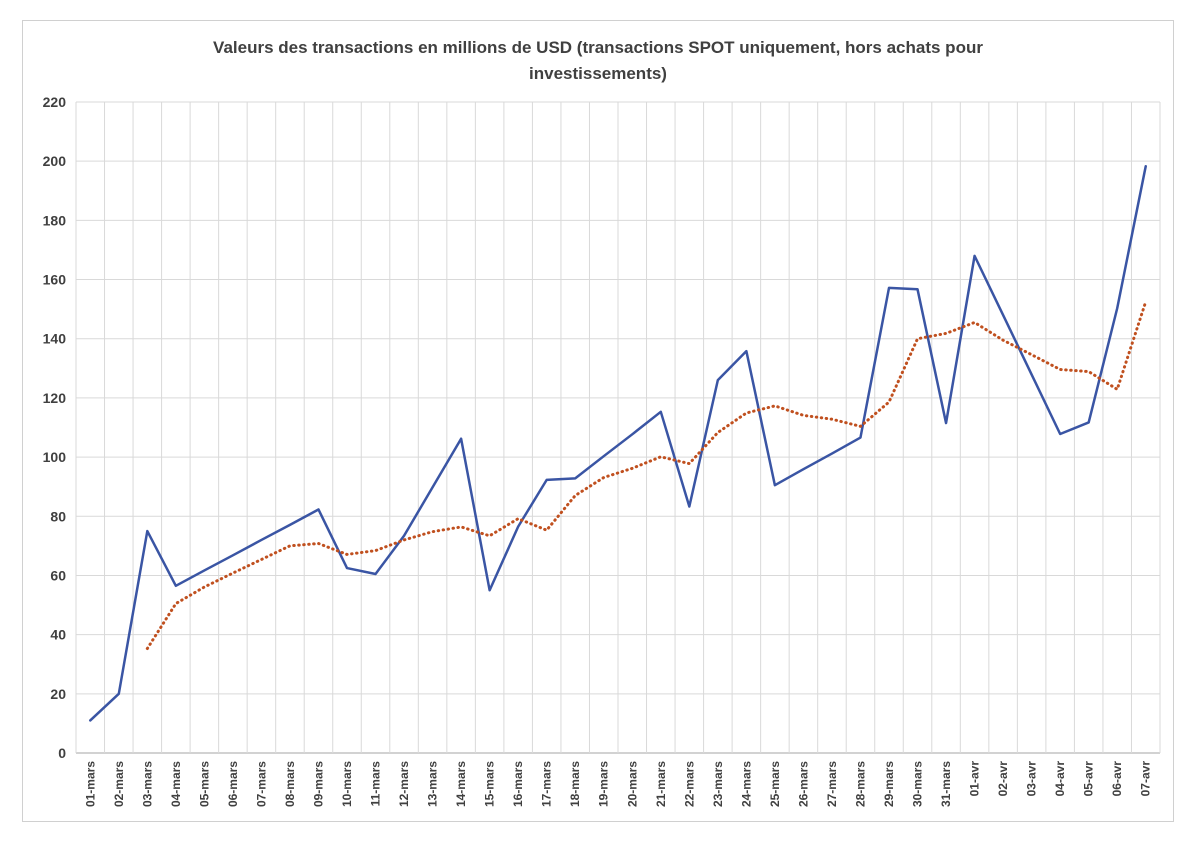 Image resolution: width=1200 pixels, height=848 pixels. Describe the element at coordinates (689, 784) in the screenshot. I see `x-tick-label: 22-mars` at that location.